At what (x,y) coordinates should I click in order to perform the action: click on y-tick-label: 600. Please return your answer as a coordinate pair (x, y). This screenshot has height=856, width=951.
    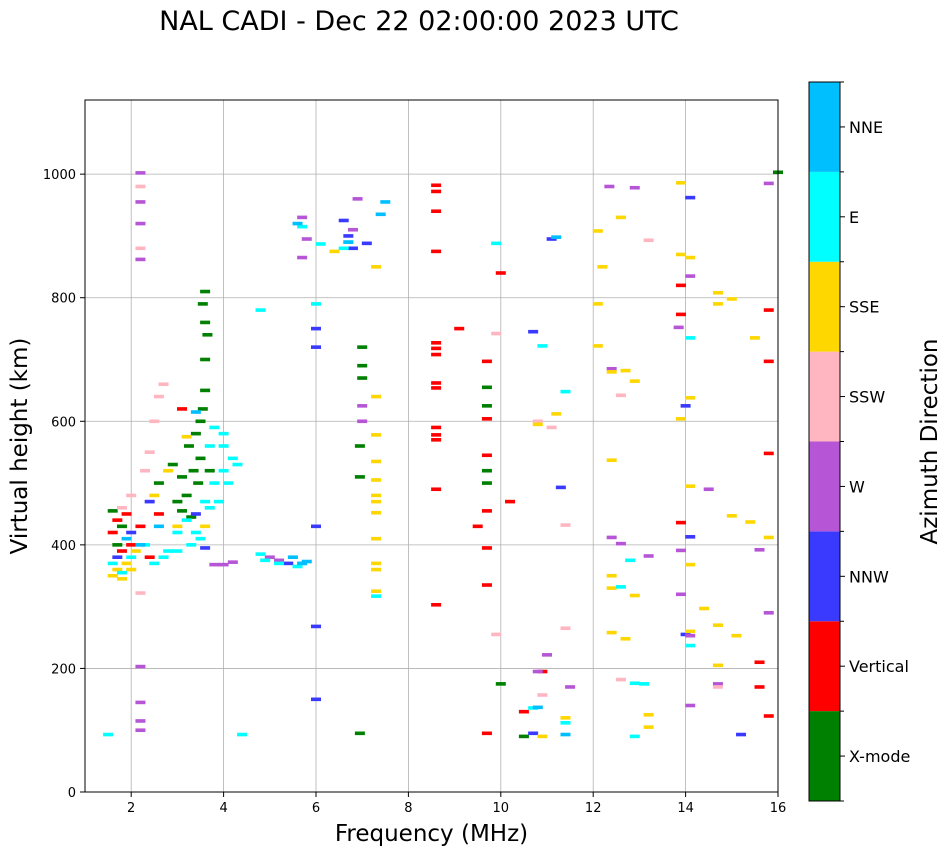
    Looking at the image, I should click on (63, 422).